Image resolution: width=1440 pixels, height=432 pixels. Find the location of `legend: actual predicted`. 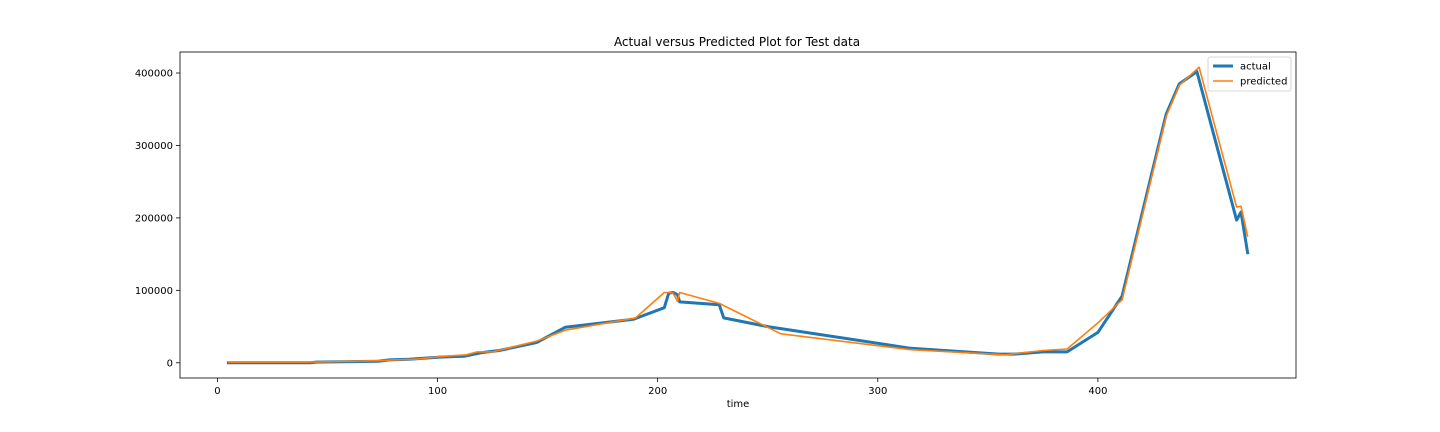

legend: actual predicted is located at coordinates (1249, 74).